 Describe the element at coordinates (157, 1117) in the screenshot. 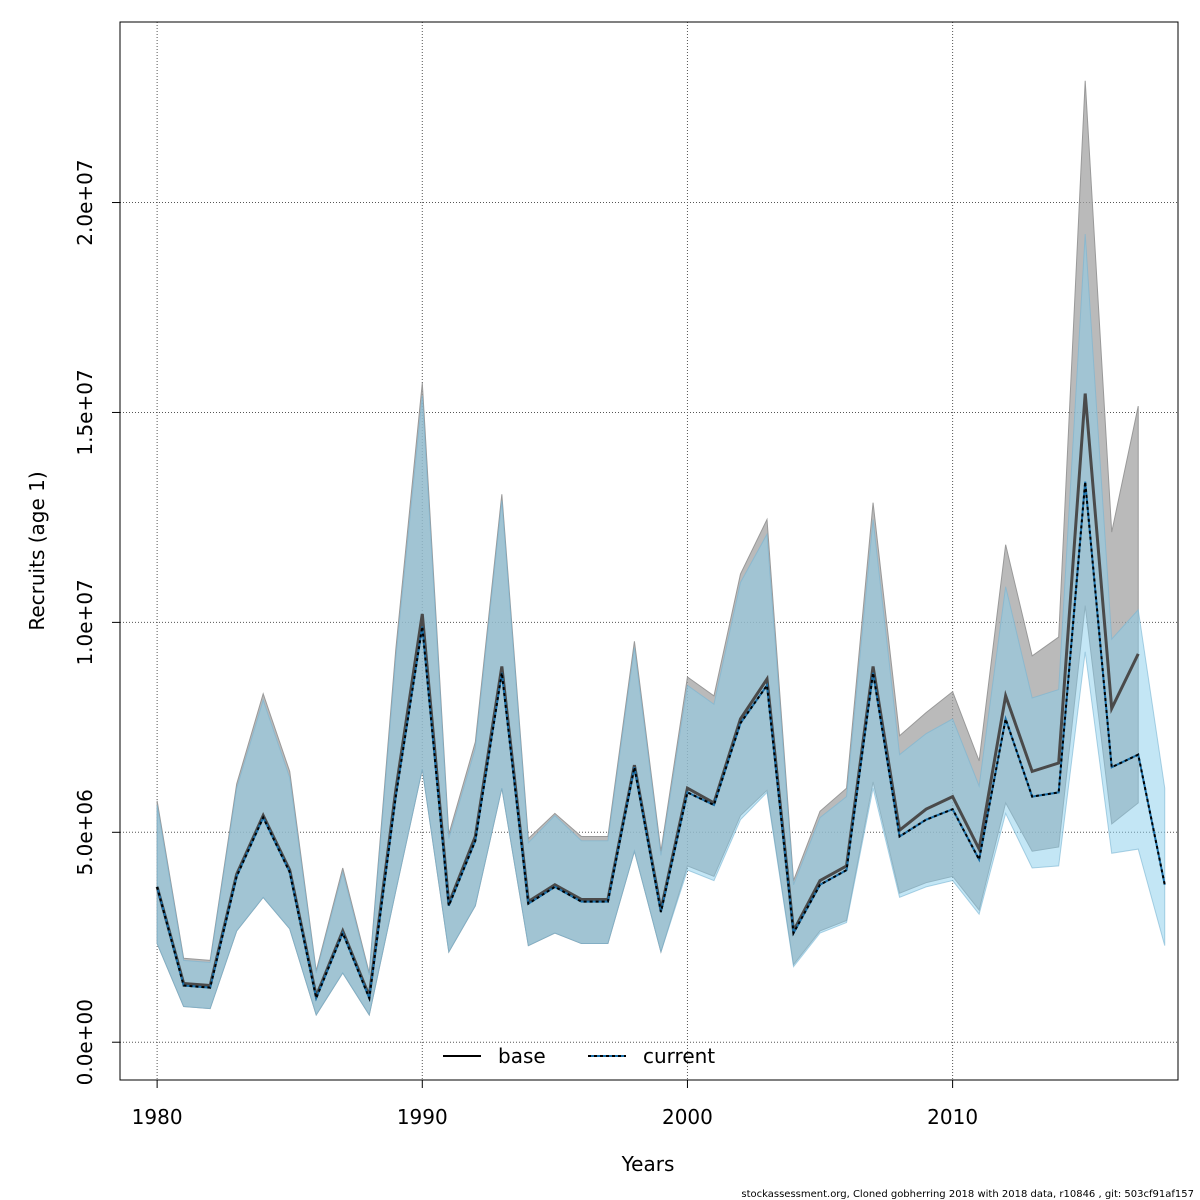

I see `x-tick-label-1980: 1980` at that location.